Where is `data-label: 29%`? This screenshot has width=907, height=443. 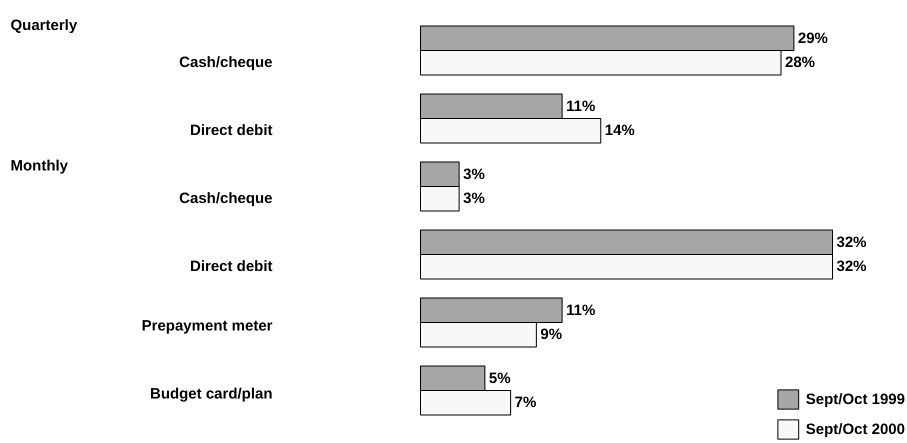 data-label: 29% is located at coordinates (813, 38).